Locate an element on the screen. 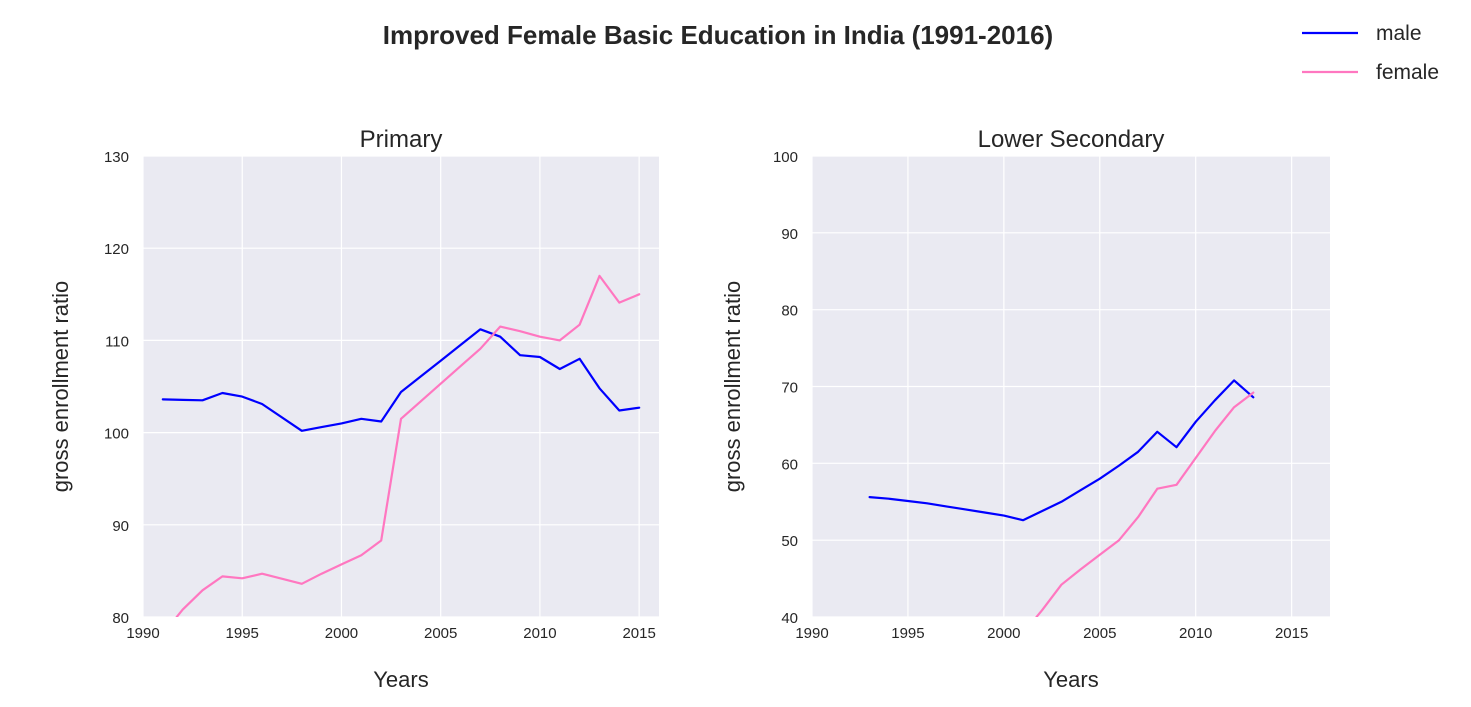  lower-secondary-y-axis-label: gross enrollment ratio is located at coordinates (732, 387).